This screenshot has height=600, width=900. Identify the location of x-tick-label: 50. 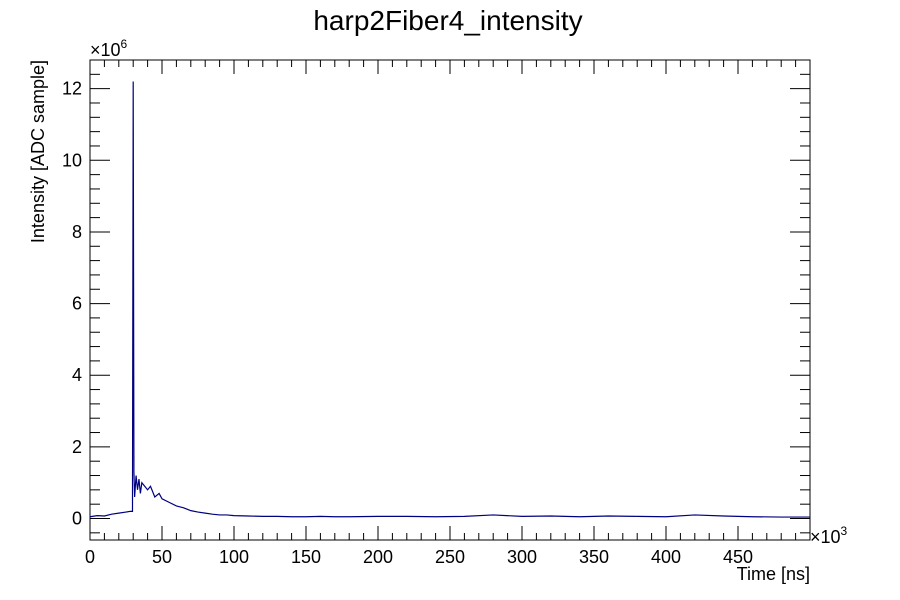
(162, 557).